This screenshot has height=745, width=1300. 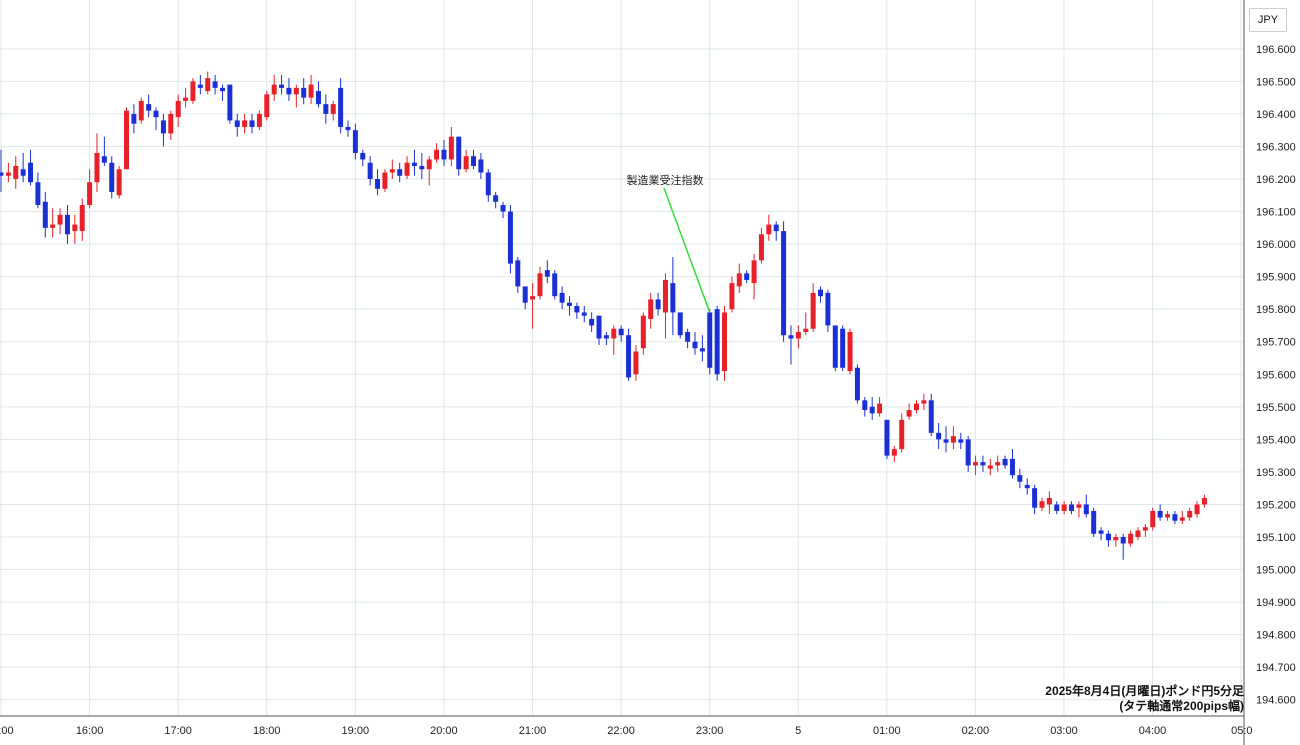 What do you see at coordinates (1276, 701) in the screenshot?
I see `y-tick-label: 194.600` at bounding box center [1276, 701].